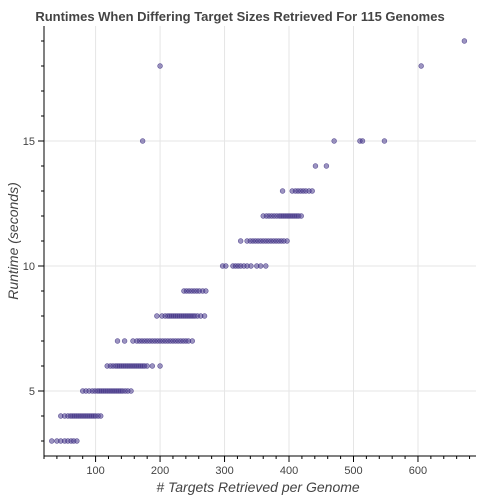 The height and width of the screenshot is (500, 500). Describe the element at coordinates (224, 471) in the screenshot. I see `x-tick-label: 300` at that location.